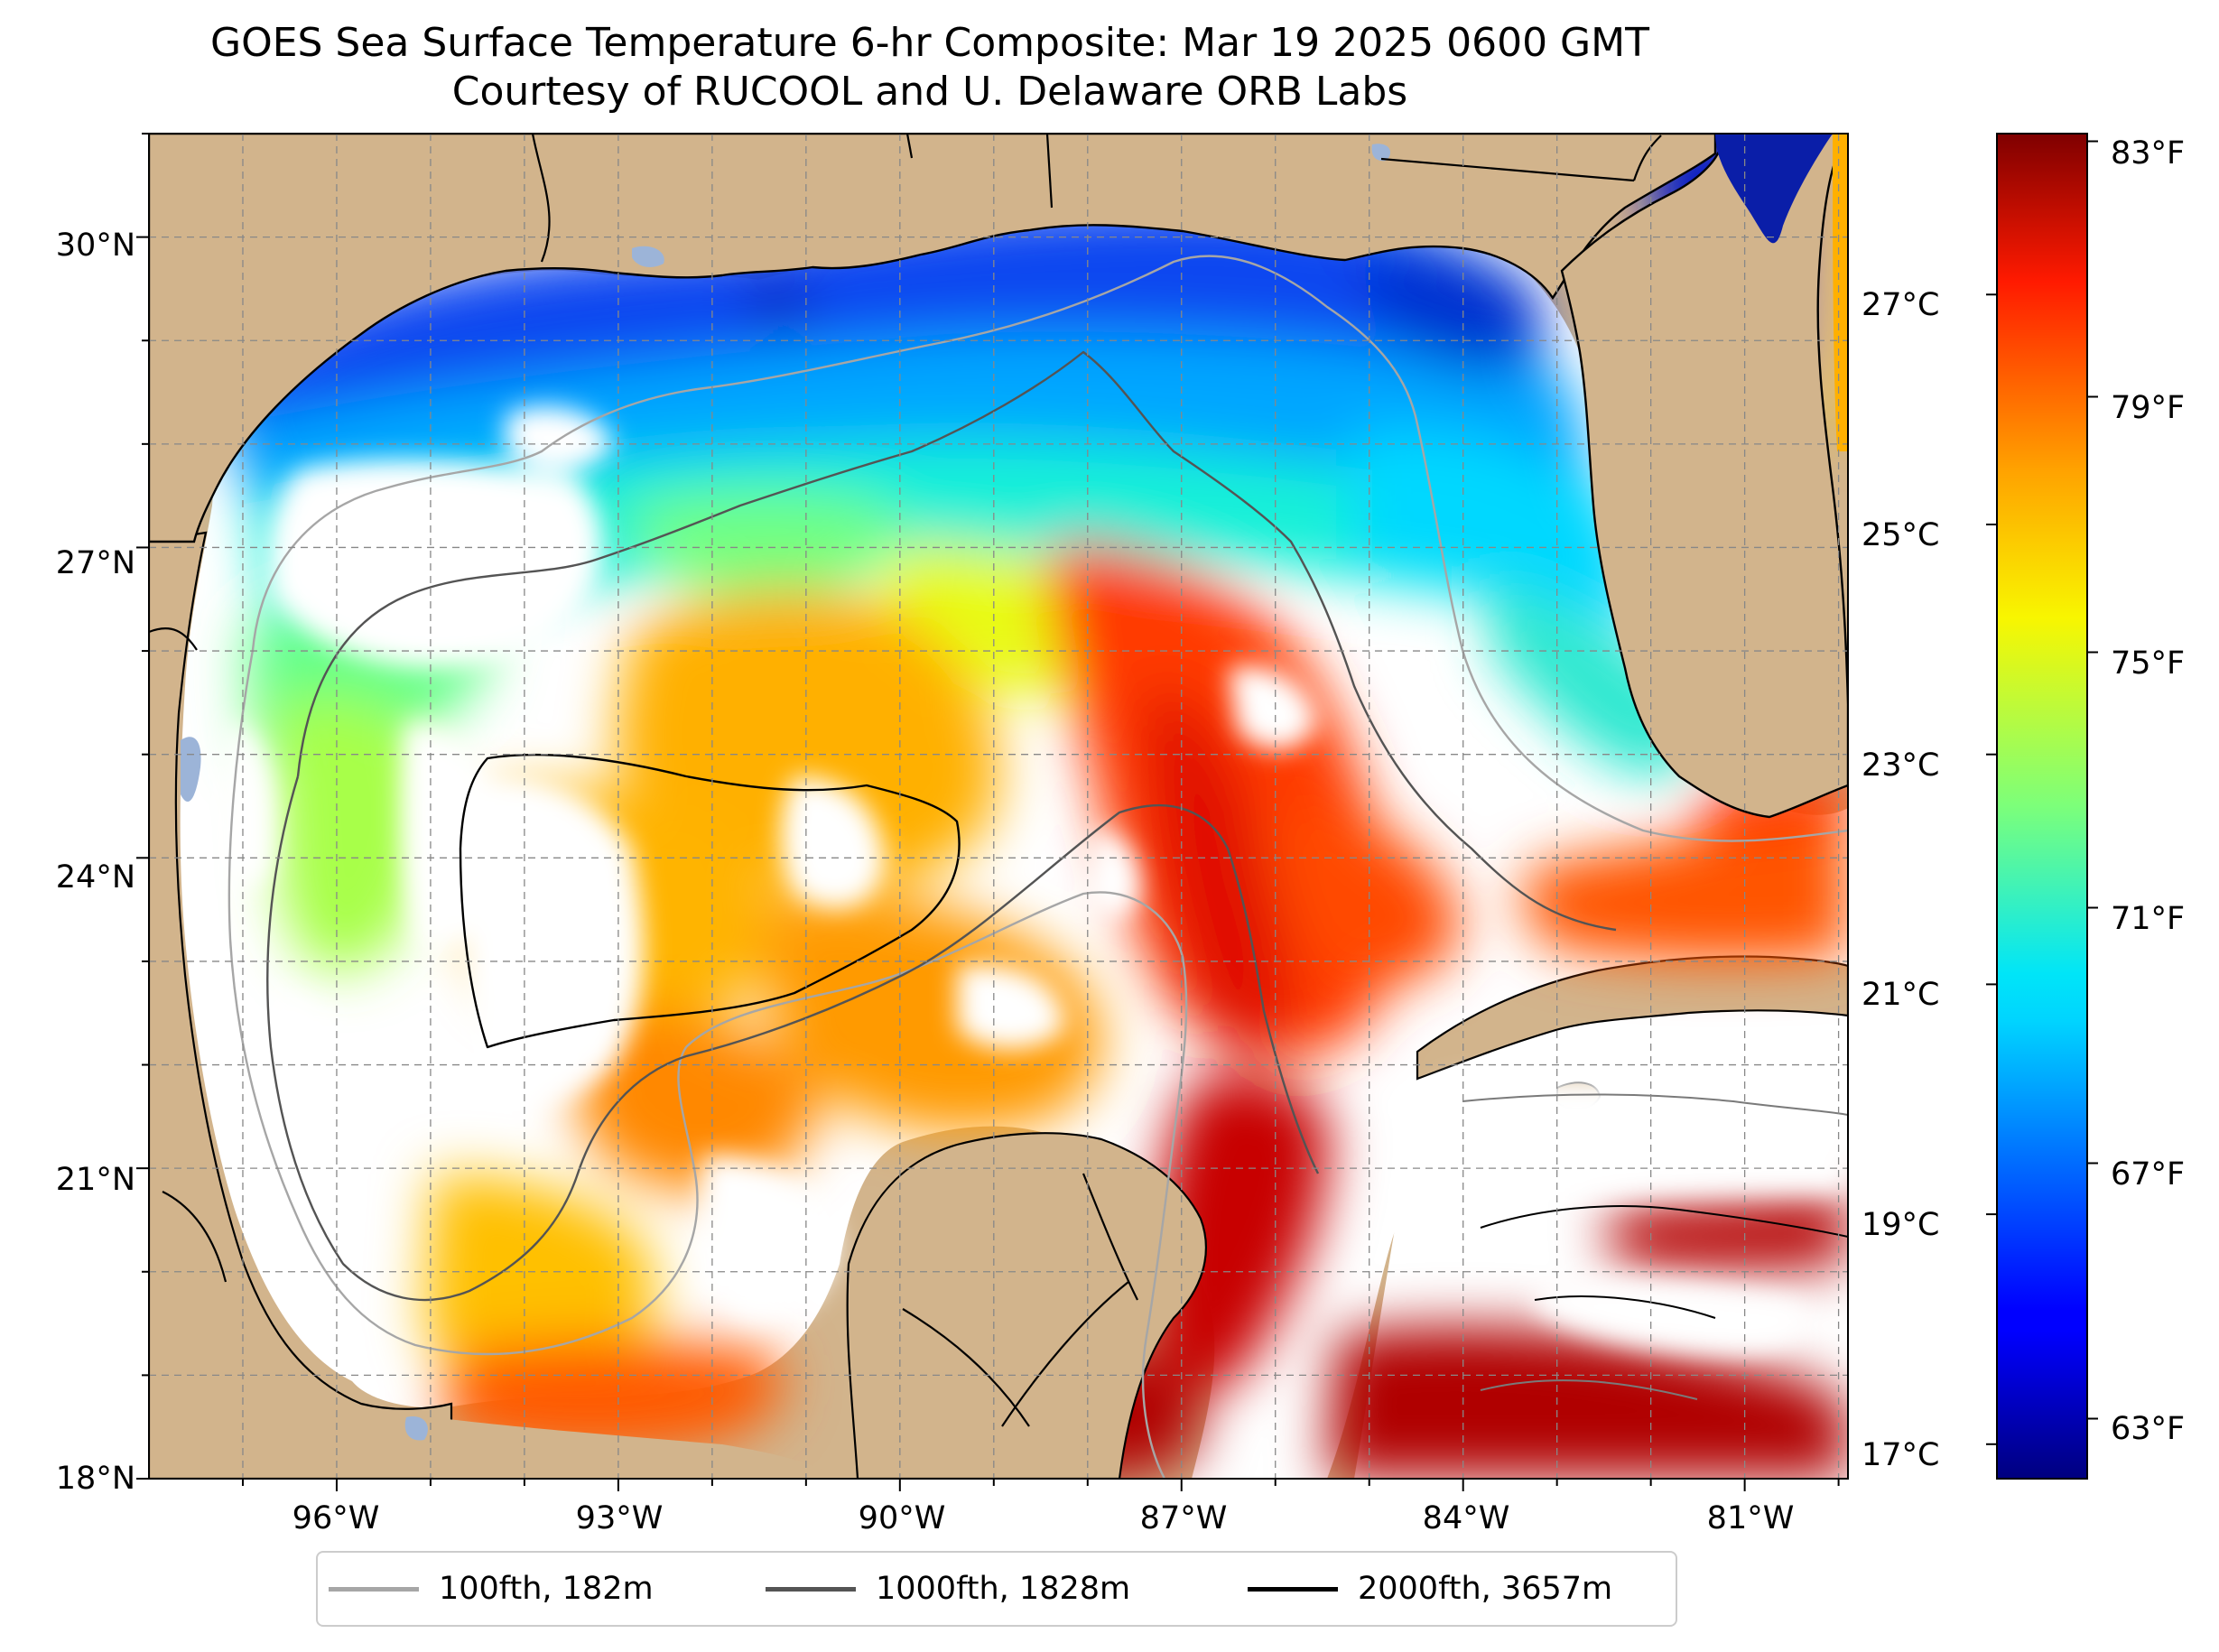 This screenshot has height=1652, width=2219. What do you see at coordinates (95, 1479) in the screenshot?
I see `lat-tick-label: 18°N` at bounding box center [95, 1479].